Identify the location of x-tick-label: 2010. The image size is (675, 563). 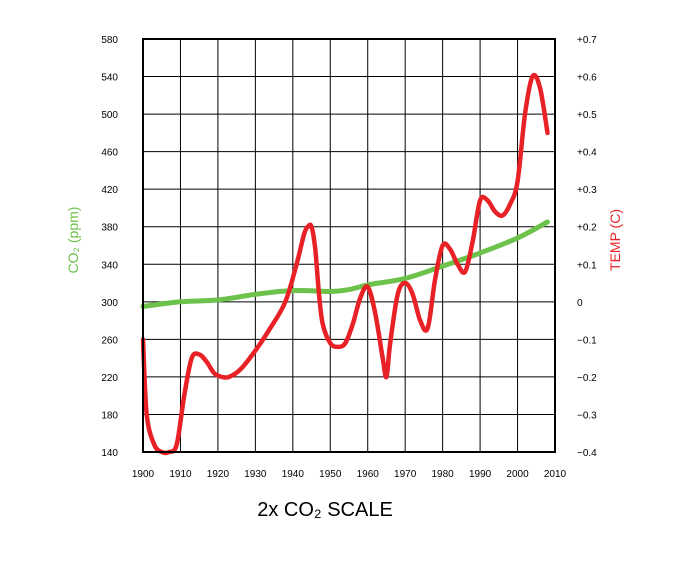
(555, 474).